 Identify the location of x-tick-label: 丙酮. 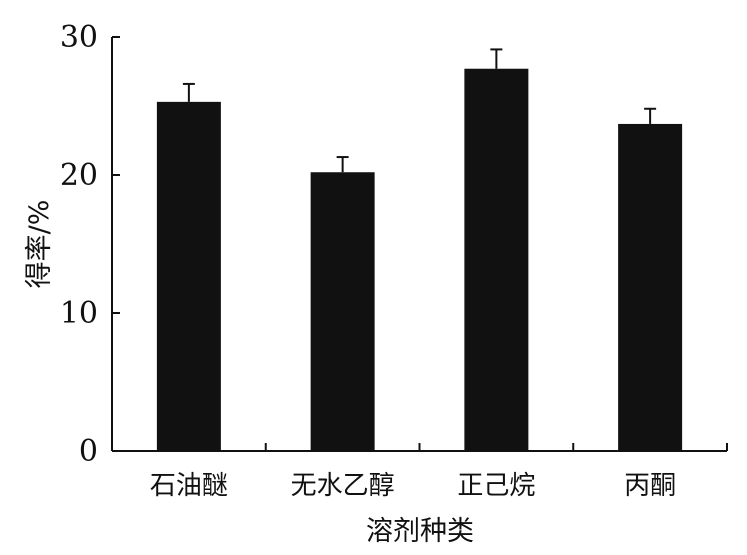
(650, 486).